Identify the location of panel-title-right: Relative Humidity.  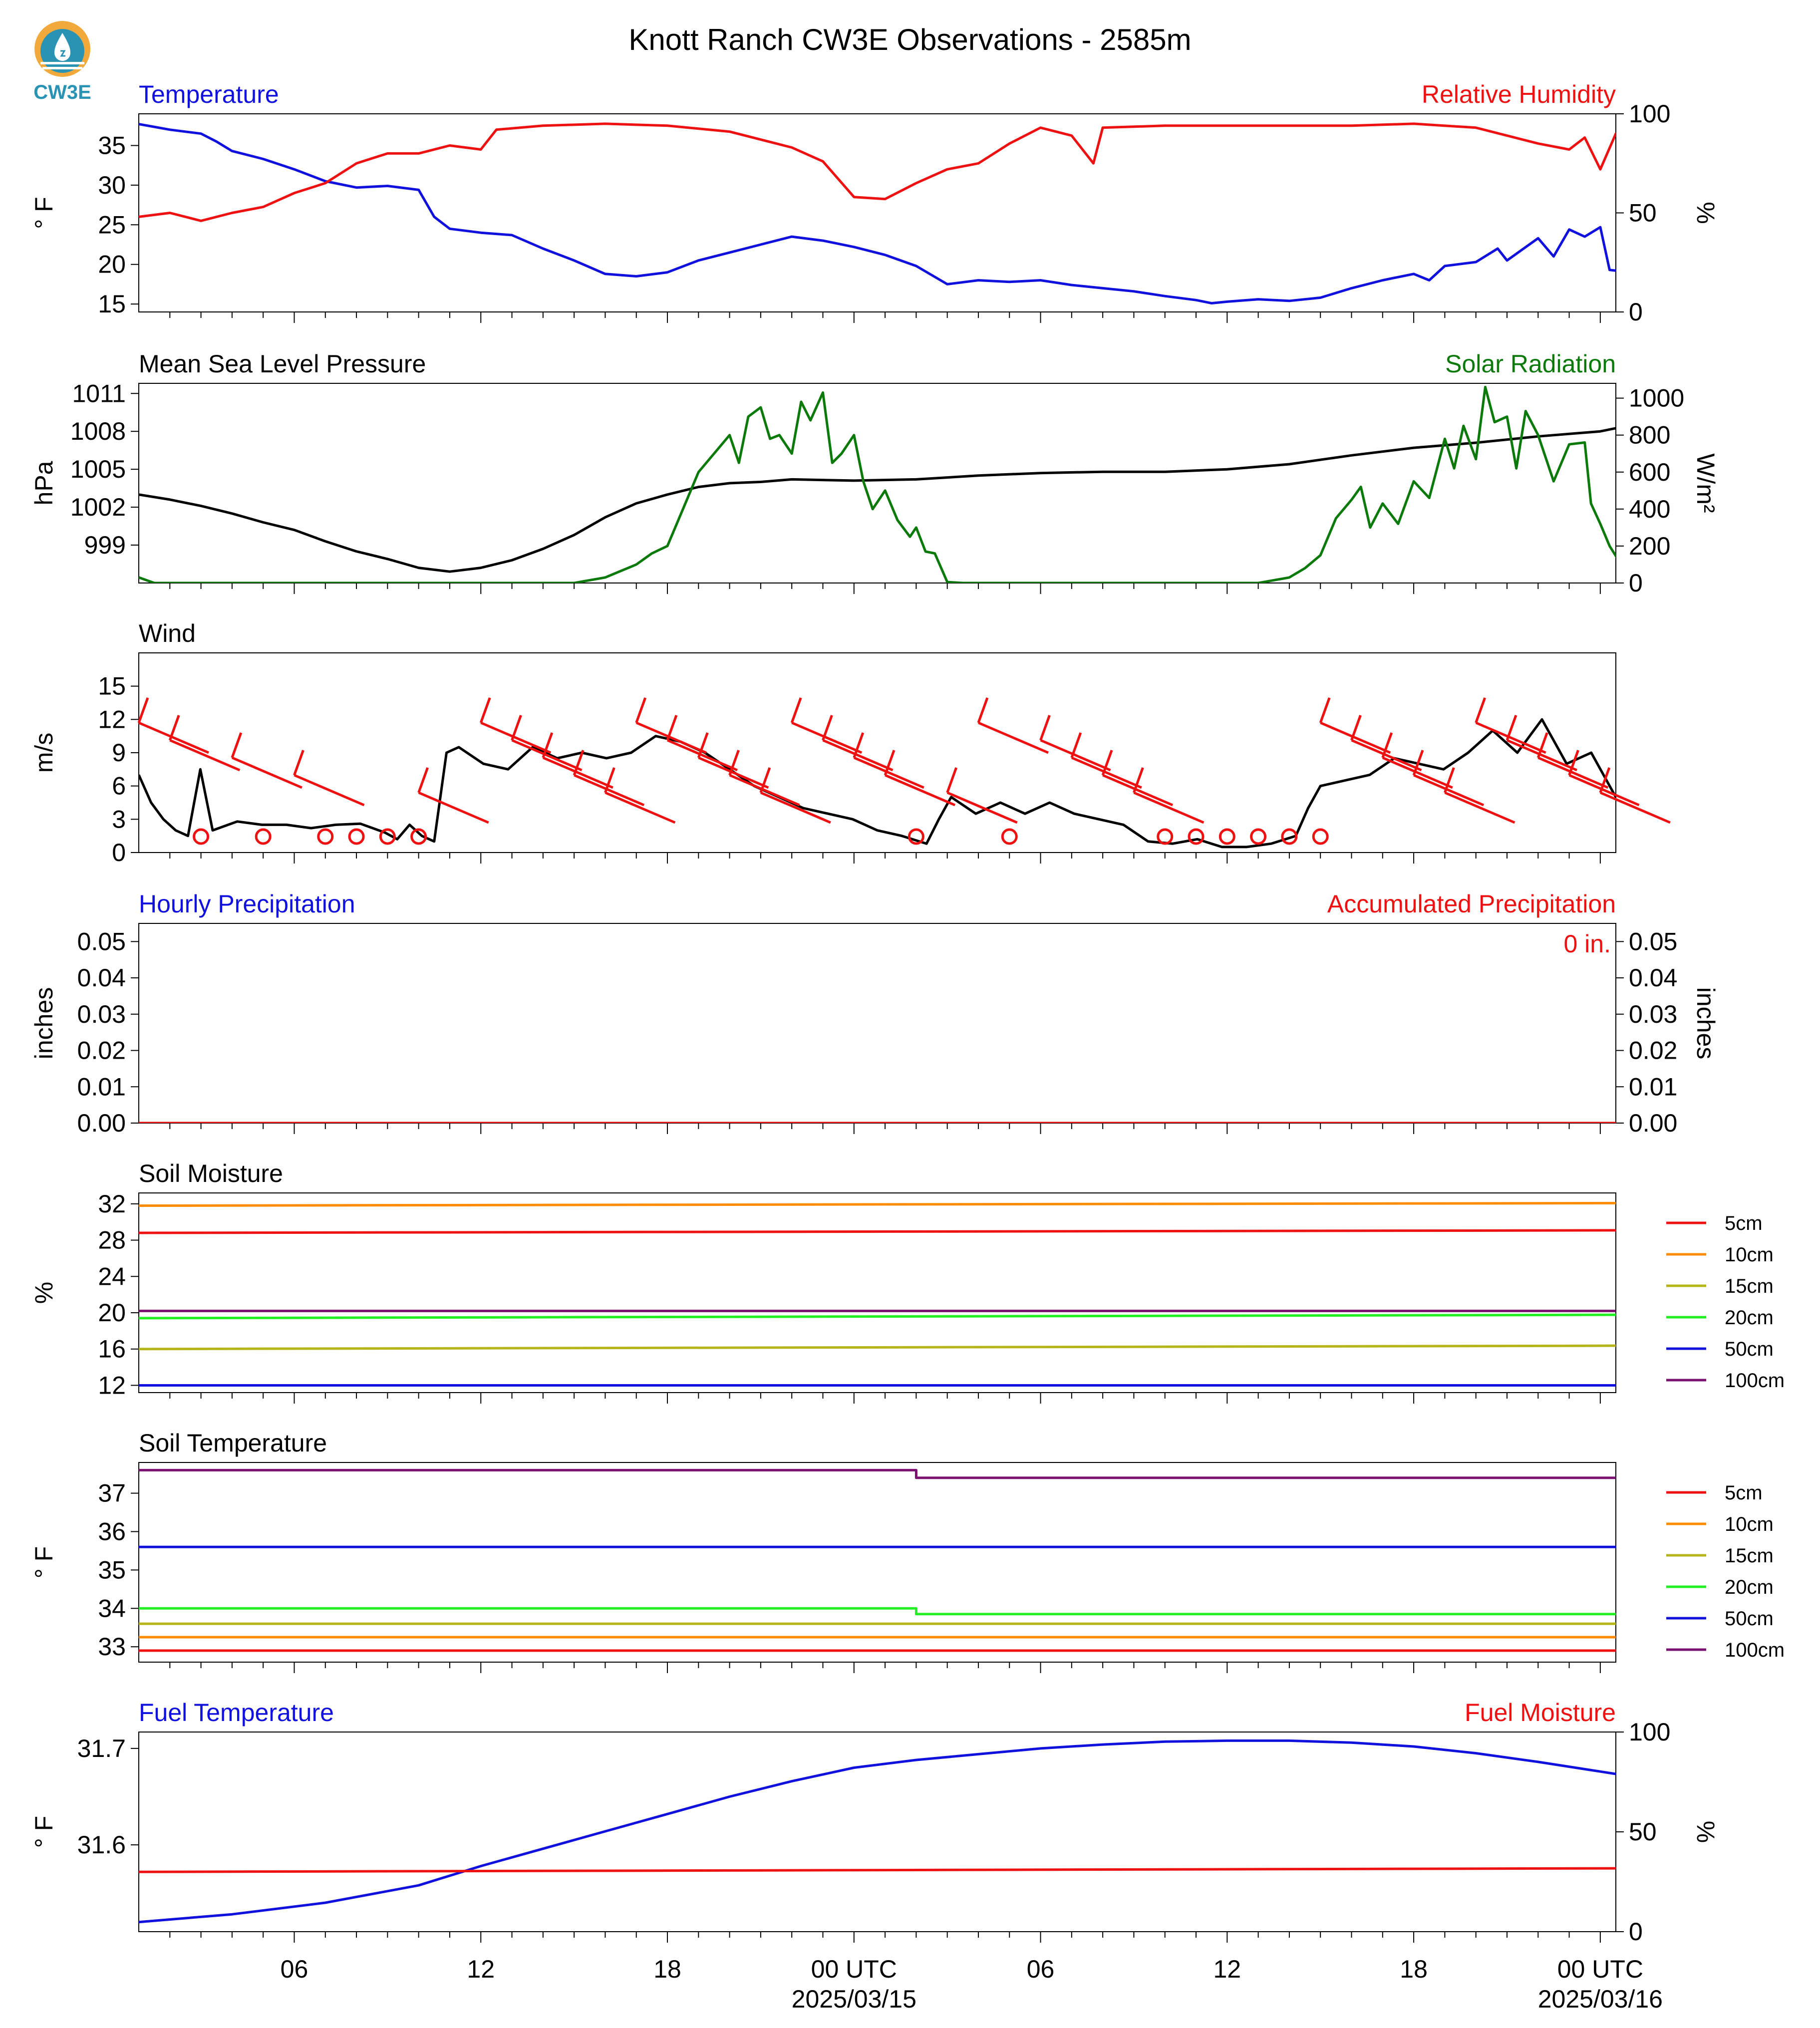
(1519, 94).